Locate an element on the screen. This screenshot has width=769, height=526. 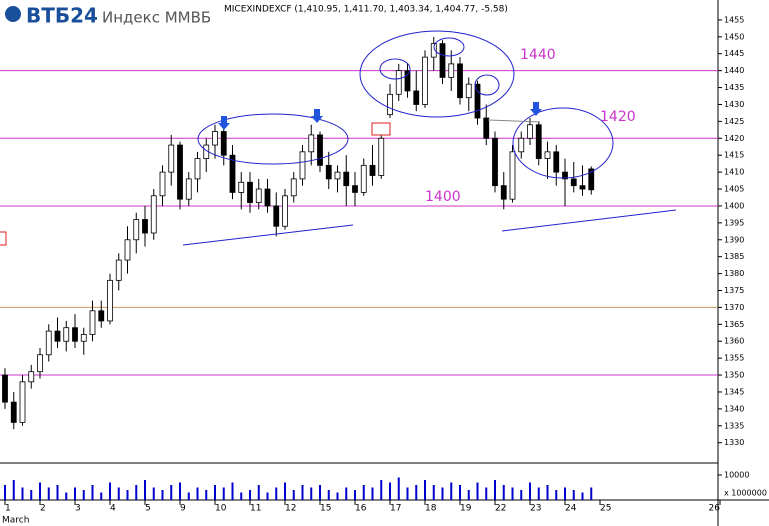
y-tick-label: 1385 is located at coordinates (734, 256).